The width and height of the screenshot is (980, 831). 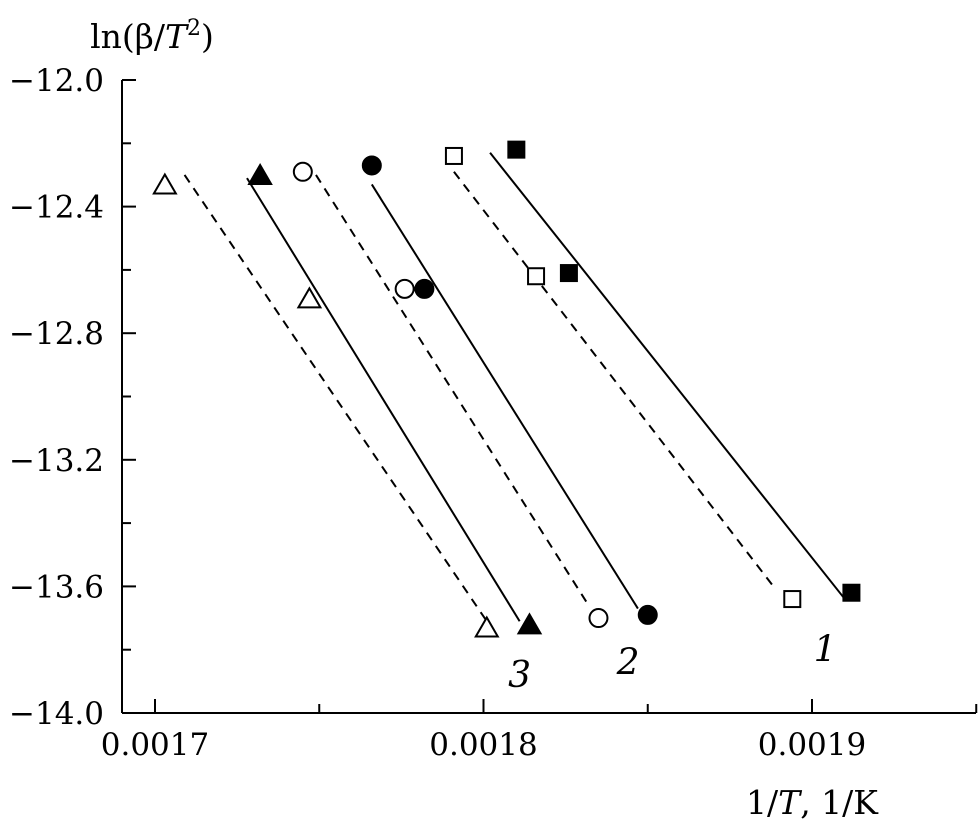 What do you see at coordinates (56, 334) in the screenshot?
I see `y-tick-label: −12.8` at bounding box center [56, 334].